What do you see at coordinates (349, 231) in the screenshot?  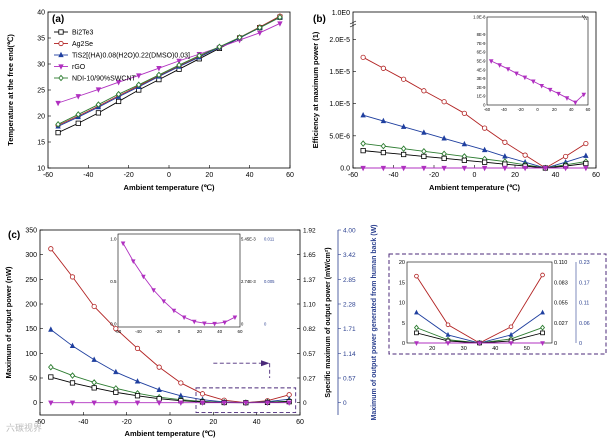 I see `right2-tick-label: 4.00` at bounding box center [349, 231].